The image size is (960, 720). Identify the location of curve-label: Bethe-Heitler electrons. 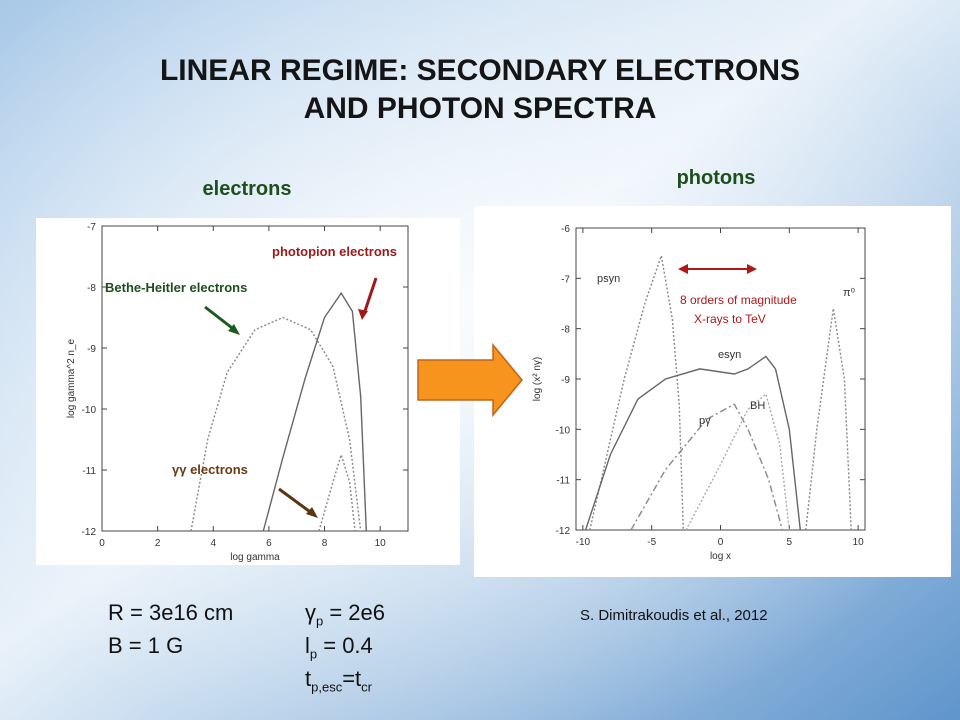
(176, 287).